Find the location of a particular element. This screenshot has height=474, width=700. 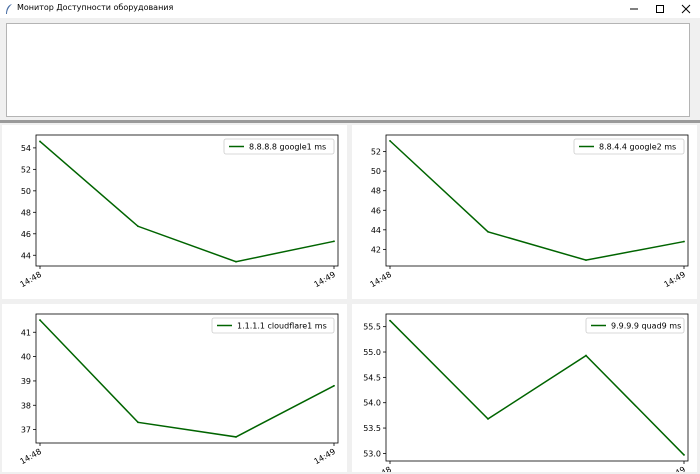

title-bar: Монитор Доступности оборудования is located at coordinates (350, 9).